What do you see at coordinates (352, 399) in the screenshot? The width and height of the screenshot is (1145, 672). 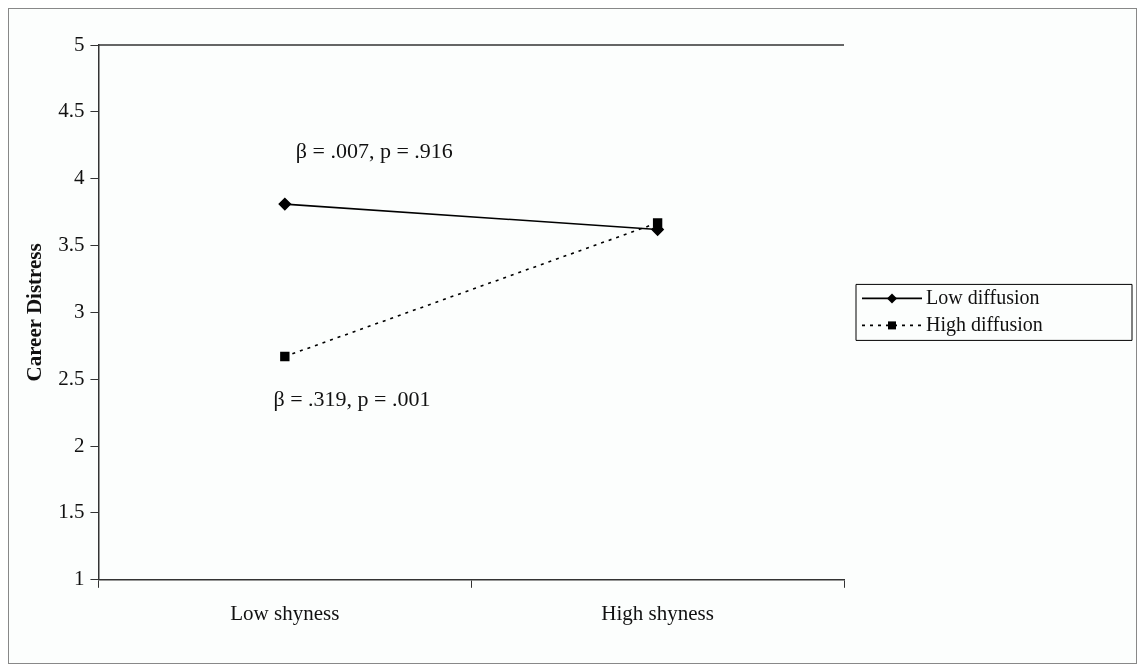 I see `annotation: β = .319, p = .001` at bounding box center [352, 399].